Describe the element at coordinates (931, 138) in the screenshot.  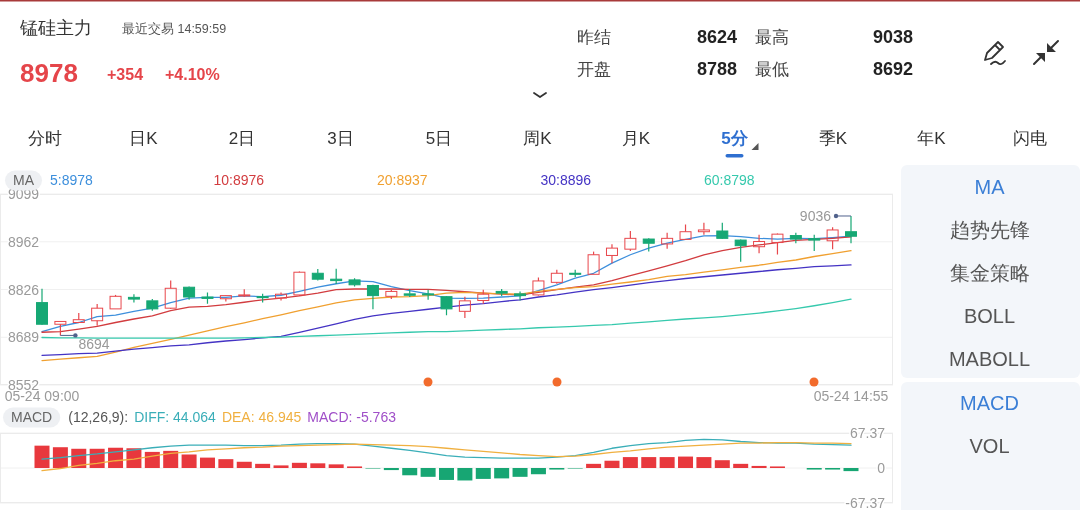
I see `tab-label: 年K` at that location.